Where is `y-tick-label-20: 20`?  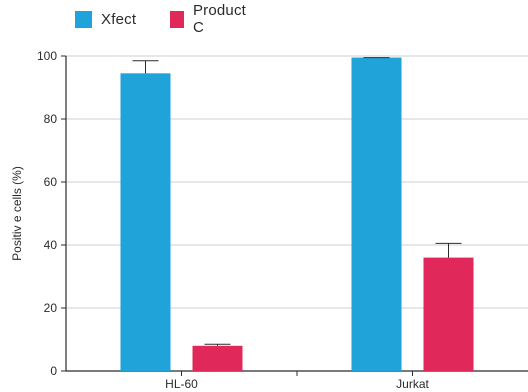
y-tick-label-20: 20 is located at coordinates (51, 308).